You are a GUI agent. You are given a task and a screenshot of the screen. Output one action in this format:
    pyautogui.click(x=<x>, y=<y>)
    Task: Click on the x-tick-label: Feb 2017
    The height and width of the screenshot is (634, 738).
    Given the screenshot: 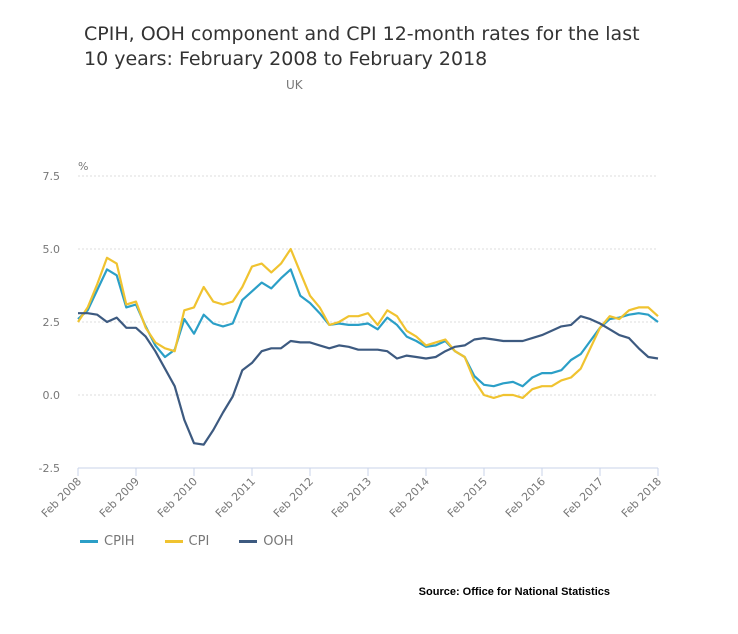 What is the action you would take?
    pyautogui.click(x=583, y=497)
    